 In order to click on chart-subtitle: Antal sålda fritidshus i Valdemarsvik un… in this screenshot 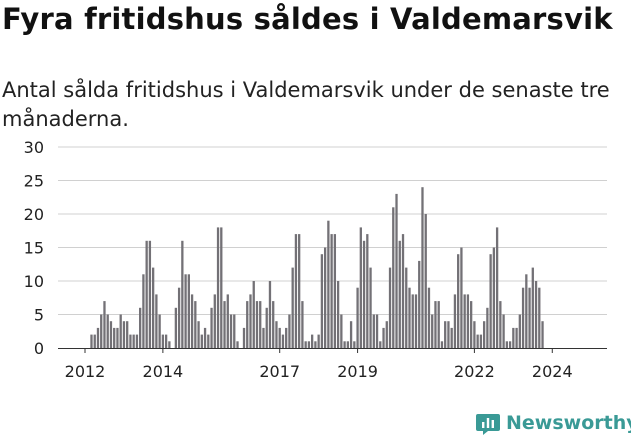, I will do `click(306, 104)`.